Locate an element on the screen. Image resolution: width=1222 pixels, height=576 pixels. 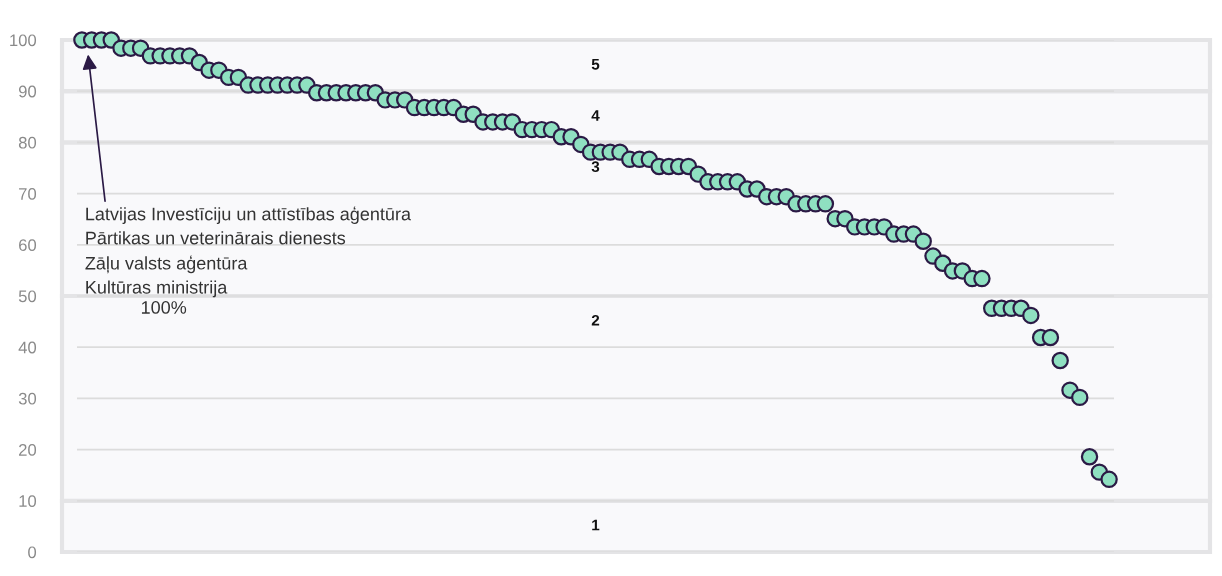
annotation: 100% is located at coordinates (164, 307).